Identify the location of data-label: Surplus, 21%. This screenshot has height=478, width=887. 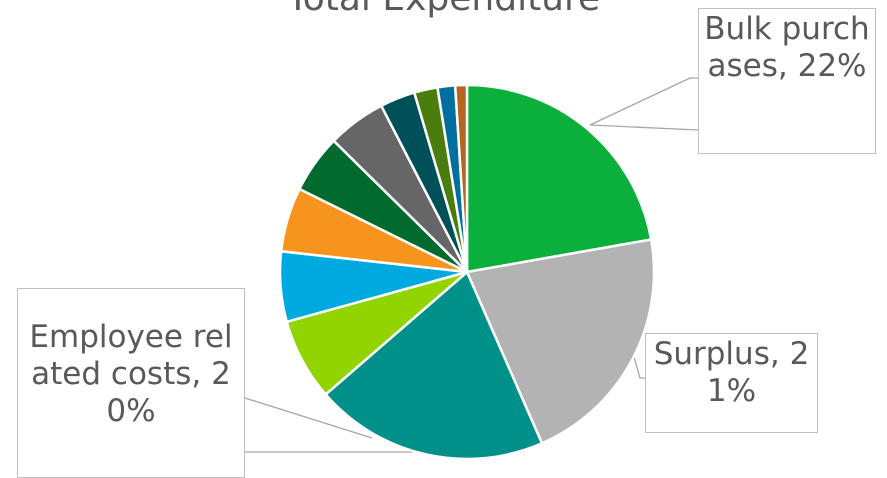
(731, 383).